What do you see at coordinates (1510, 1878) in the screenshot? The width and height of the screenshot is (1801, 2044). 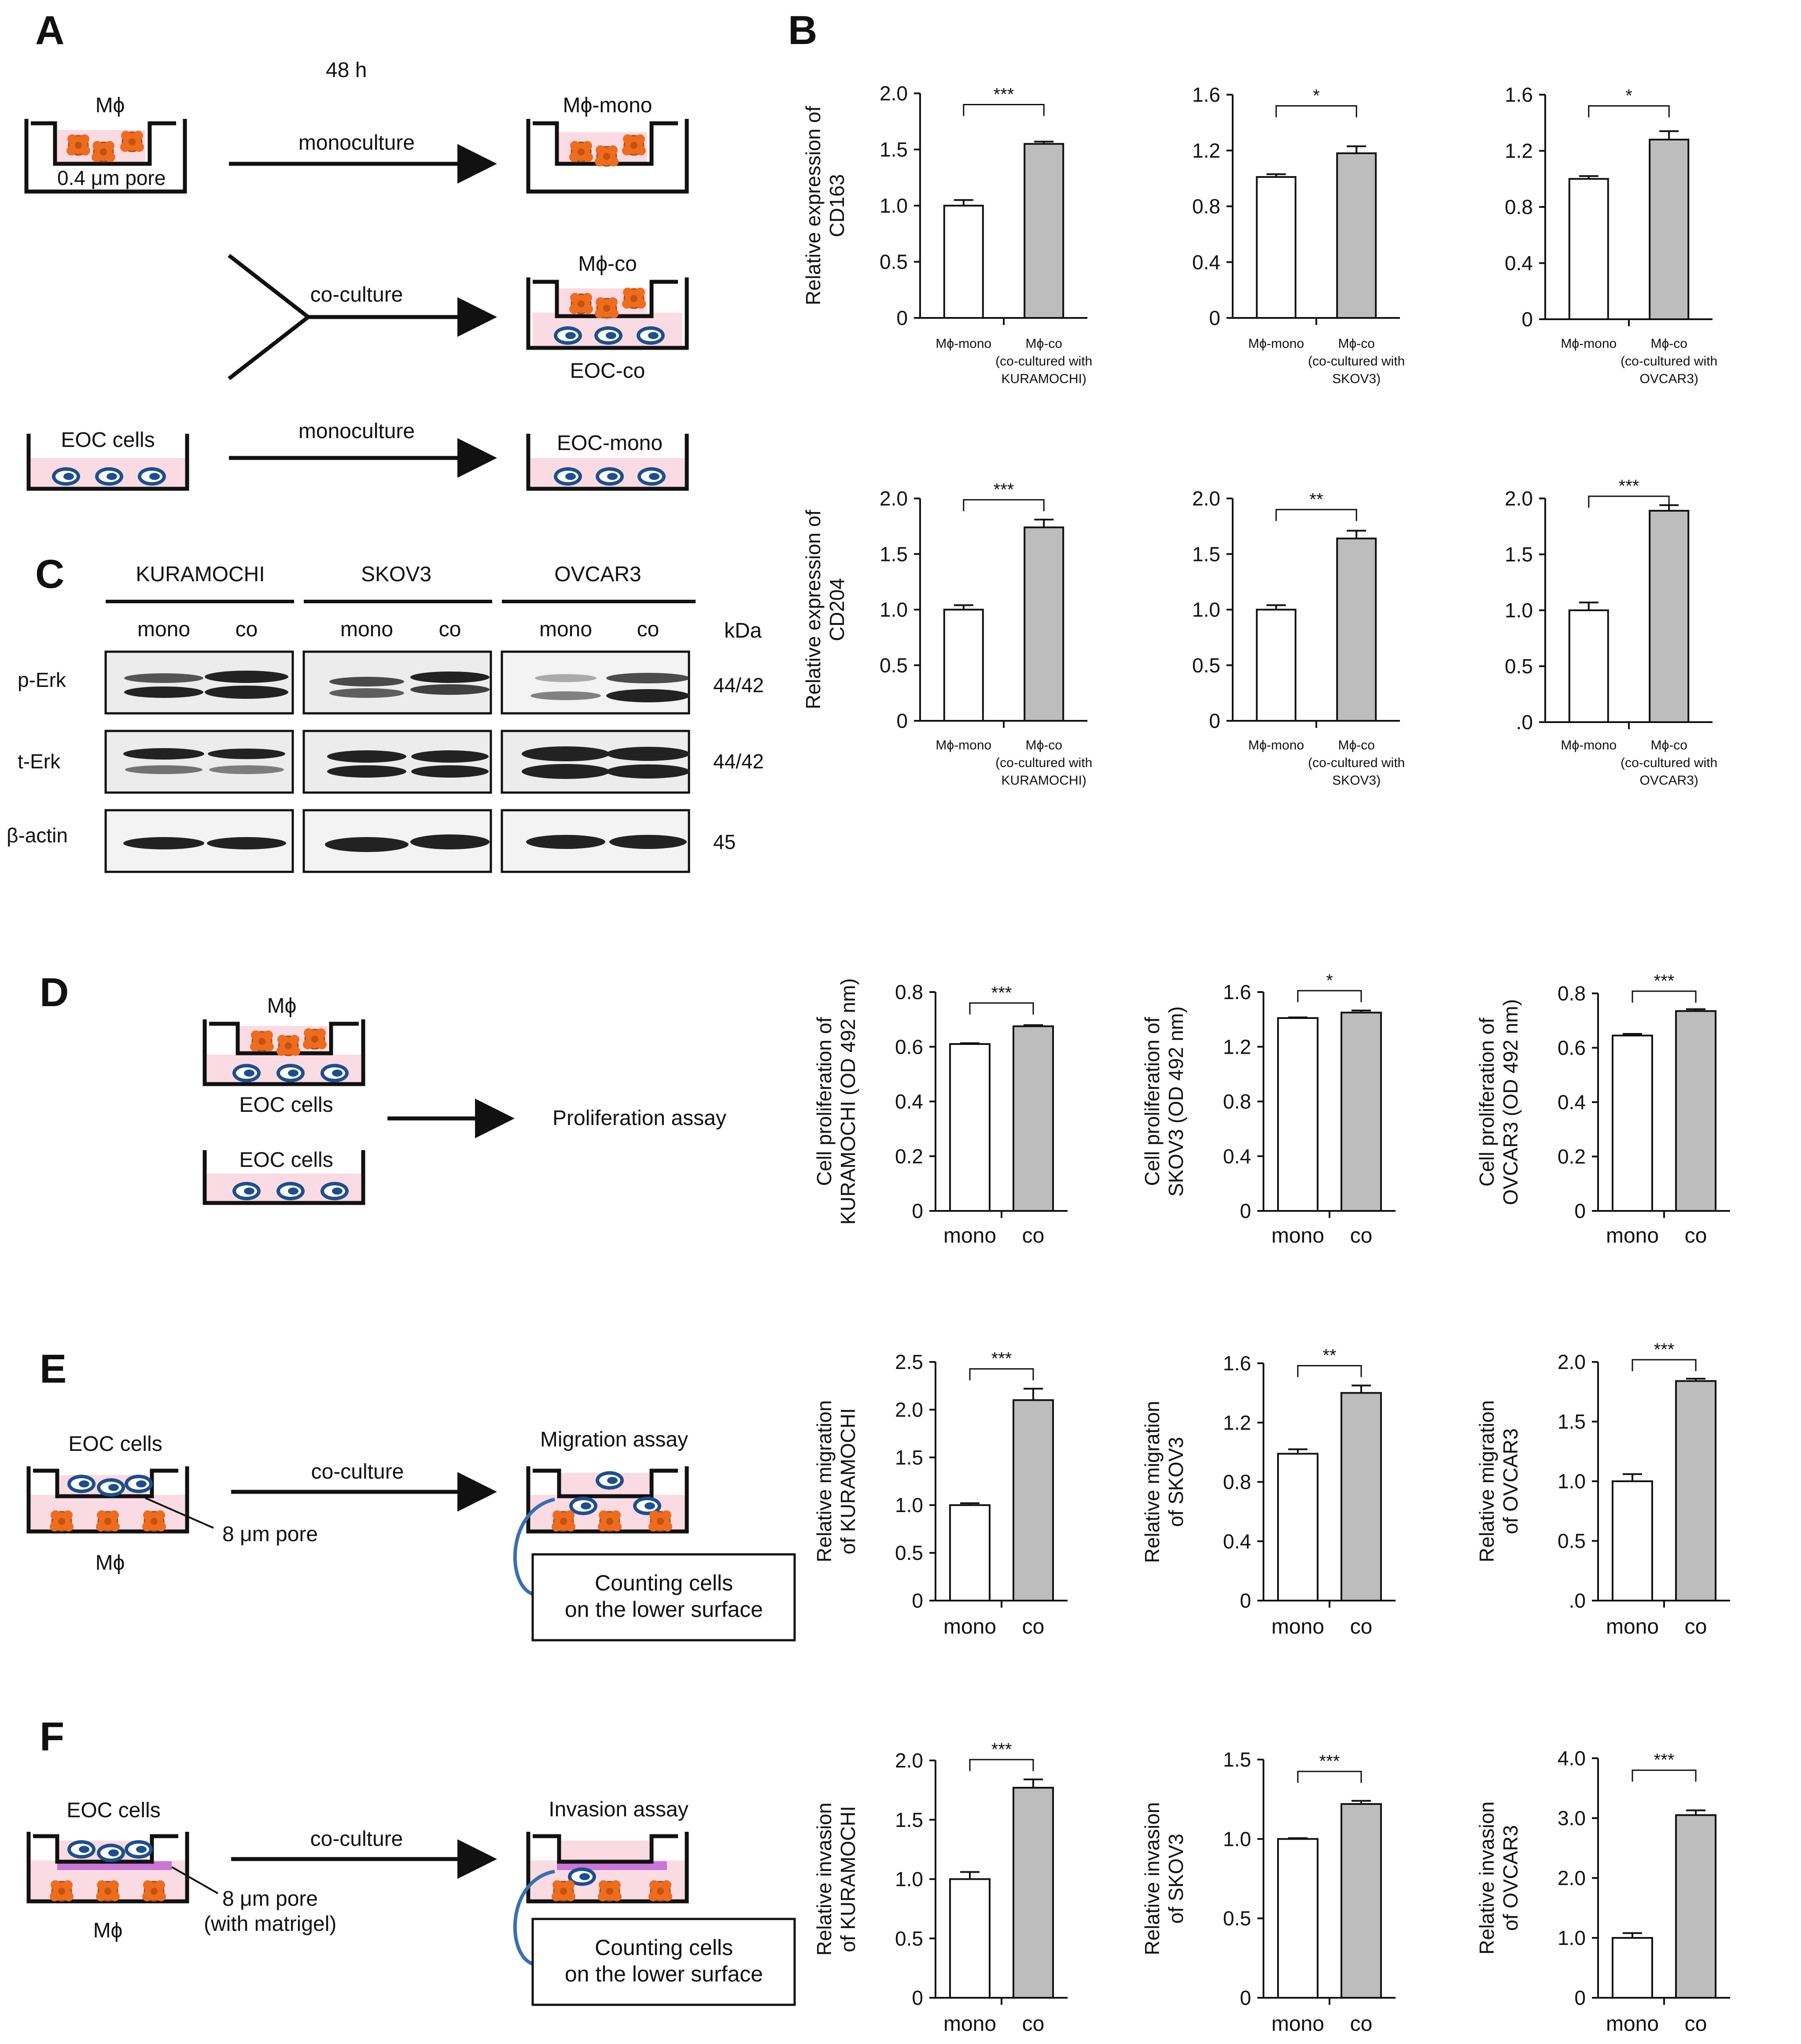 I see `y-axis-label: of OVCAR3` at bounding box center [1510, 1878].